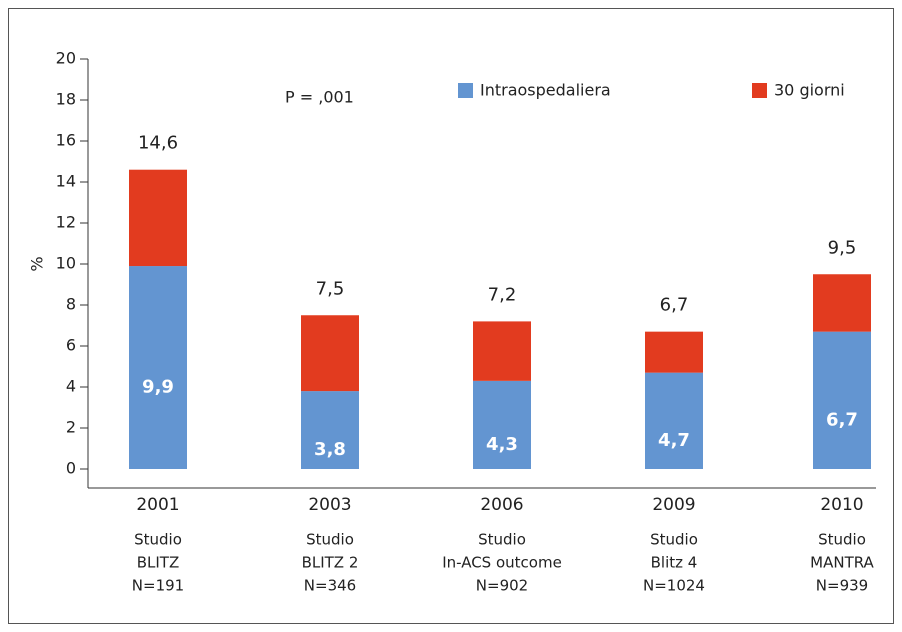 This screenshot has height=632, width=902. I want to click on legend-label: Intraospedaliera, so click(545, 90).